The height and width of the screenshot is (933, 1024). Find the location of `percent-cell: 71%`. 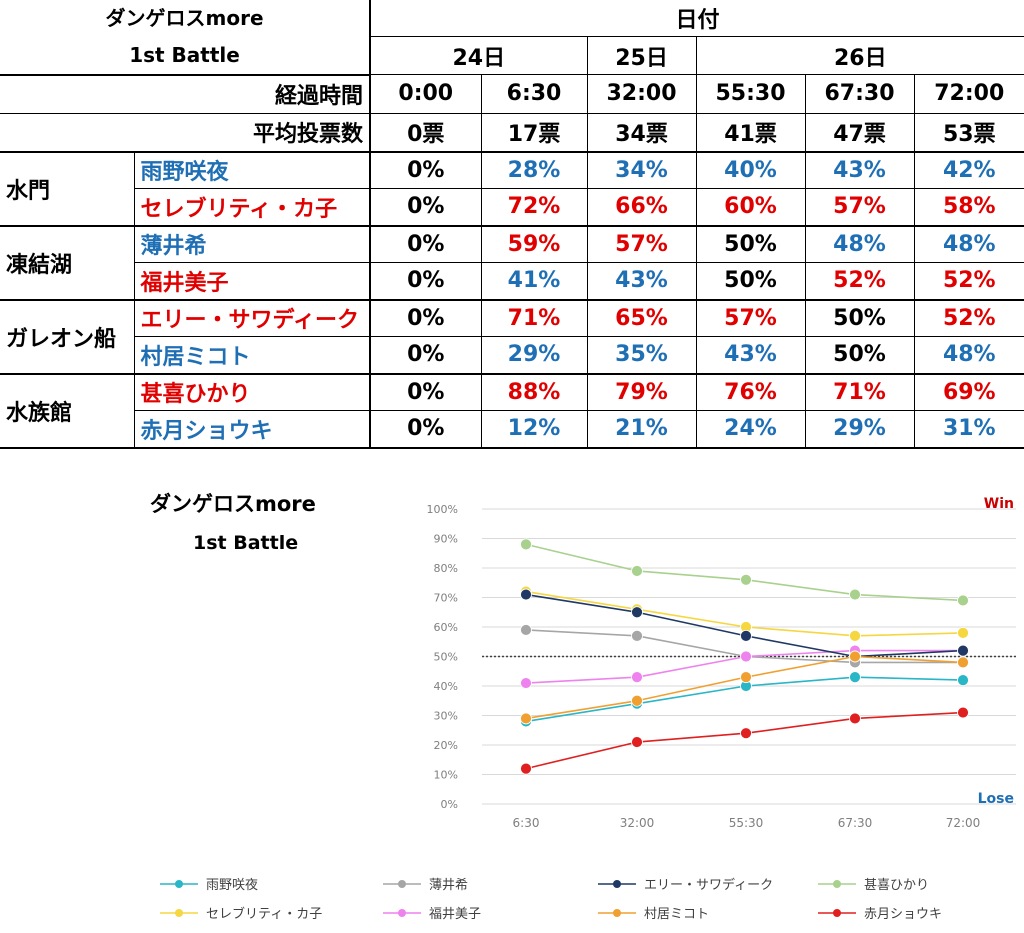

percent-cell: 71% is located at coordinates (859, 391).